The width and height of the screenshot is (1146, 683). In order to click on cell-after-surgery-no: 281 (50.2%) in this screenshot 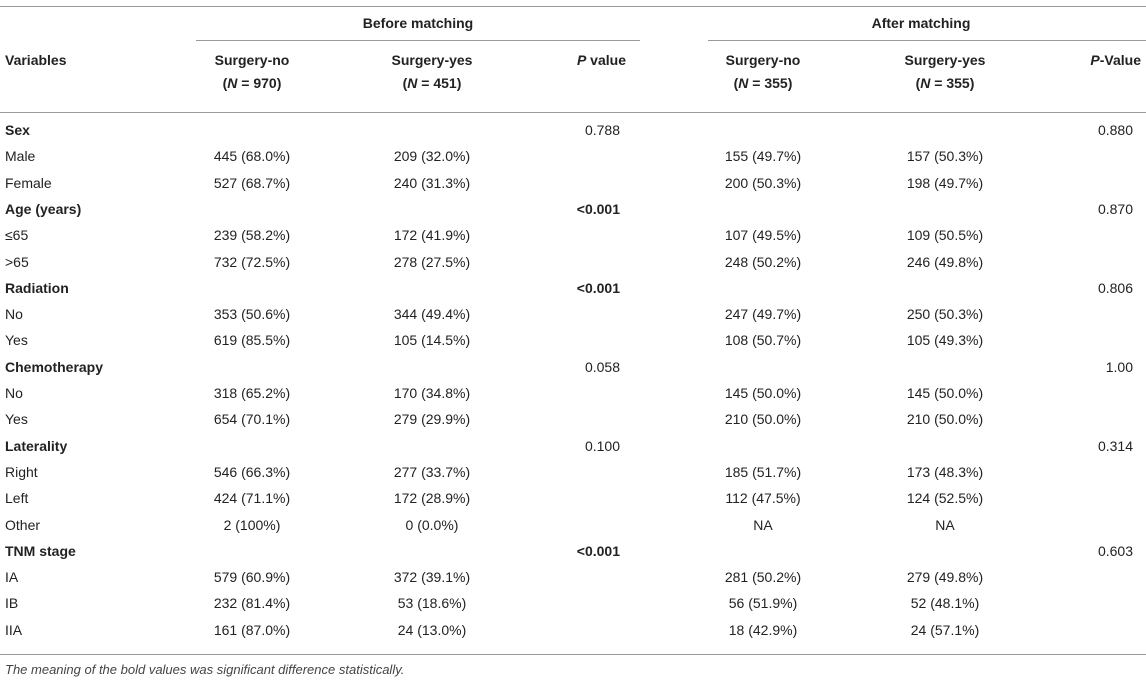, I will do `click(763, 577)`.